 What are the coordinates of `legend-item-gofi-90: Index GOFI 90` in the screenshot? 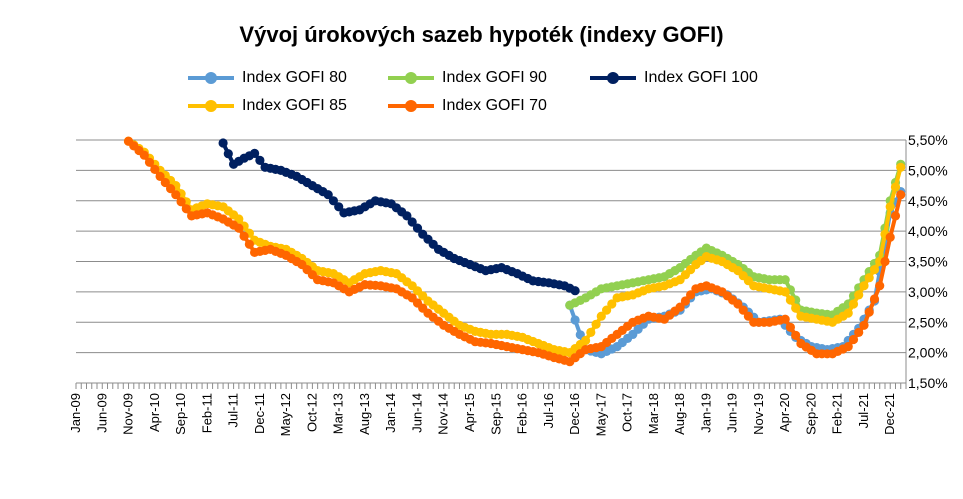 It's located at (467, 78).